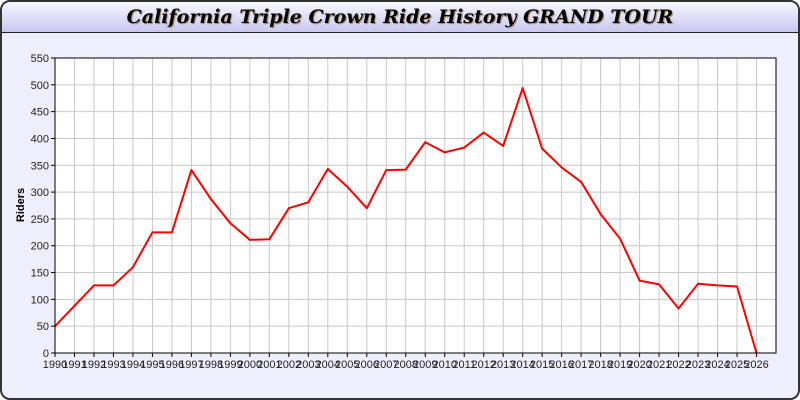 The image size is (800, 400). Describe the element at coordinates (191, 365) in the screenshot. I see `x-tick-label: 1997` at that location.